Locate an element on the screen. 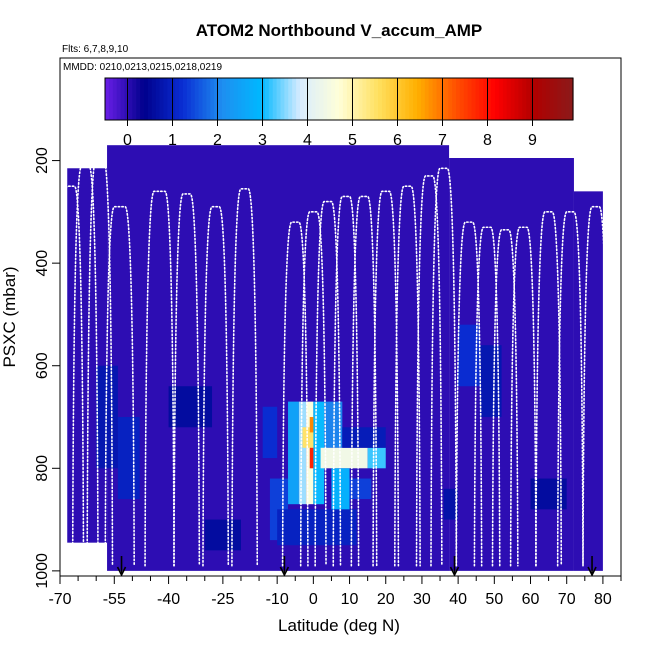  colorbar-tick-label: 2 is located at coordinates (217, 140).